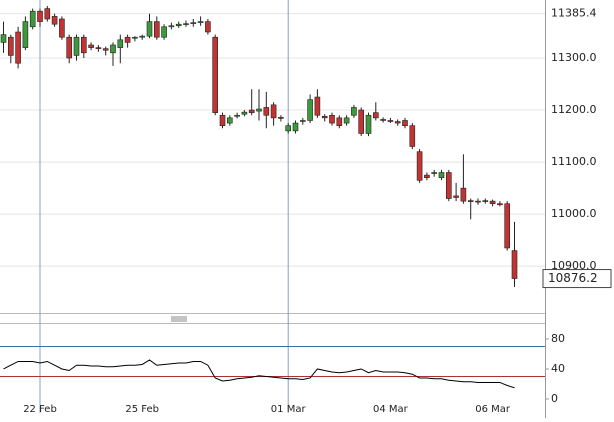  What do you see at coordinates (493, 409) in the screenshot?
I see `x-tick-label: 06 Mar` at bounding box center [493, 409].